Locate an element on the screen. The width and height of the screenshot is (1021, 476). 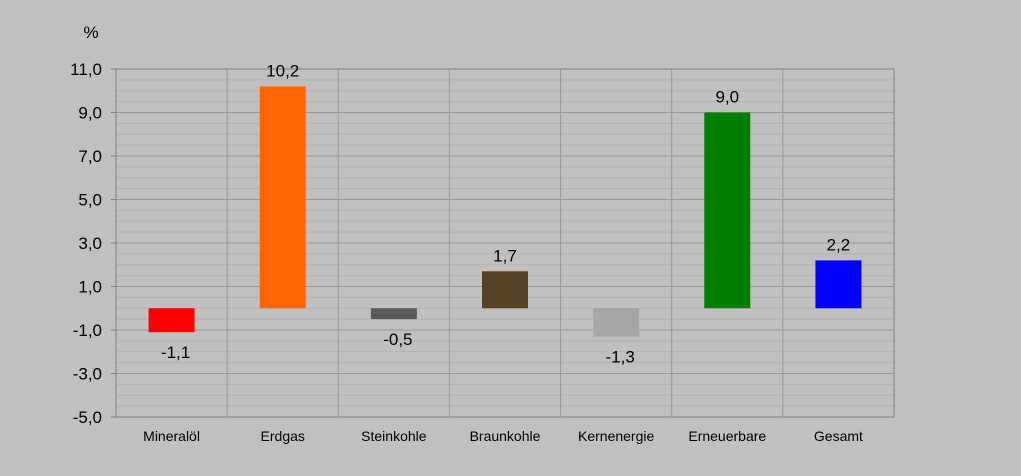
y-tick-label: 7,0 is located at coordinates (90, 156).